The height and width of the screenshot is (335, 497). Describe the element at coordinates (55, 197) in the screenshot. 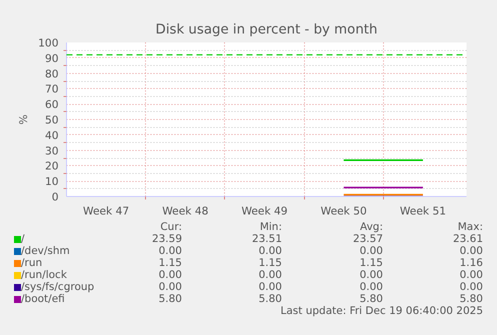

I see `y-tick-label: 0` at that location.